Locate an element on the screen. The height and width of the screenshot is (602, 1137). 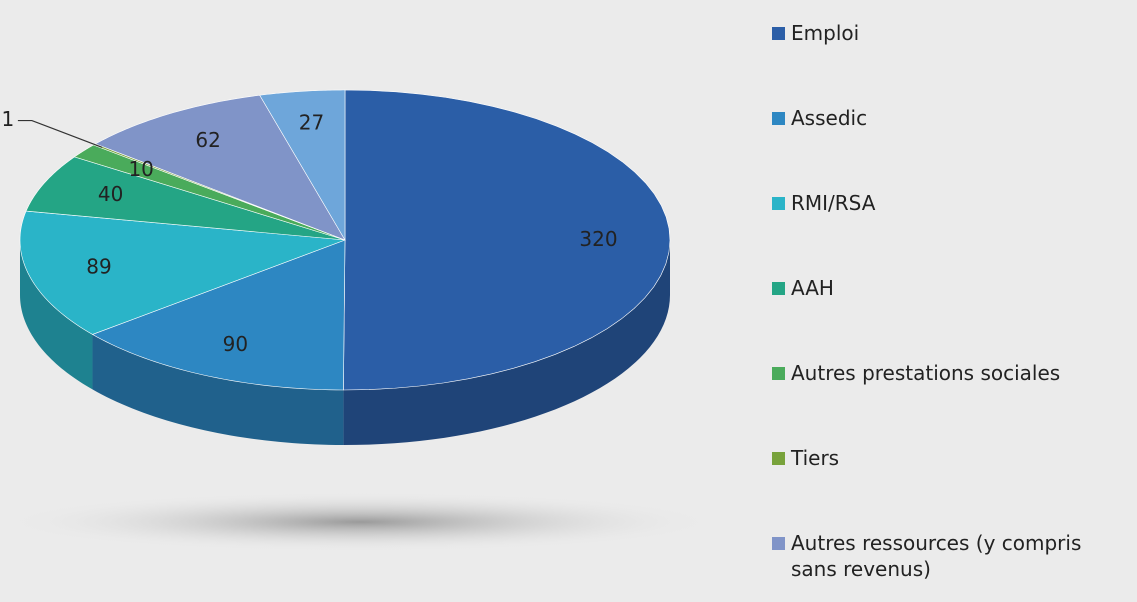
legend-label: AAH is located at coordinates (812, 288).